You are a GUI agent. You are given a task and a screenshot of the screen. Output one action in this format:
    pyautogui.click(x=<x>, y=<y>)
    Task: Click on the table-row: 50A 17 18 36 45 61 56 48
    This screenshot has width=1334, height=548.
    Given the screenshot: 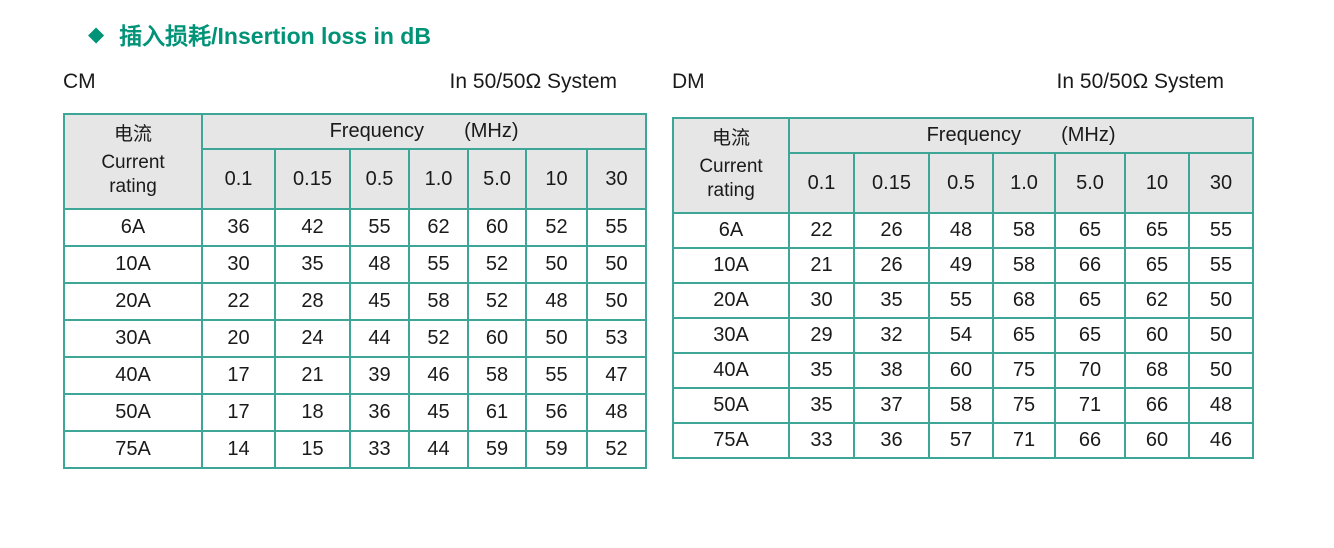 What is the action you would take?
    pyautogui.click(x=355, y=412)
    